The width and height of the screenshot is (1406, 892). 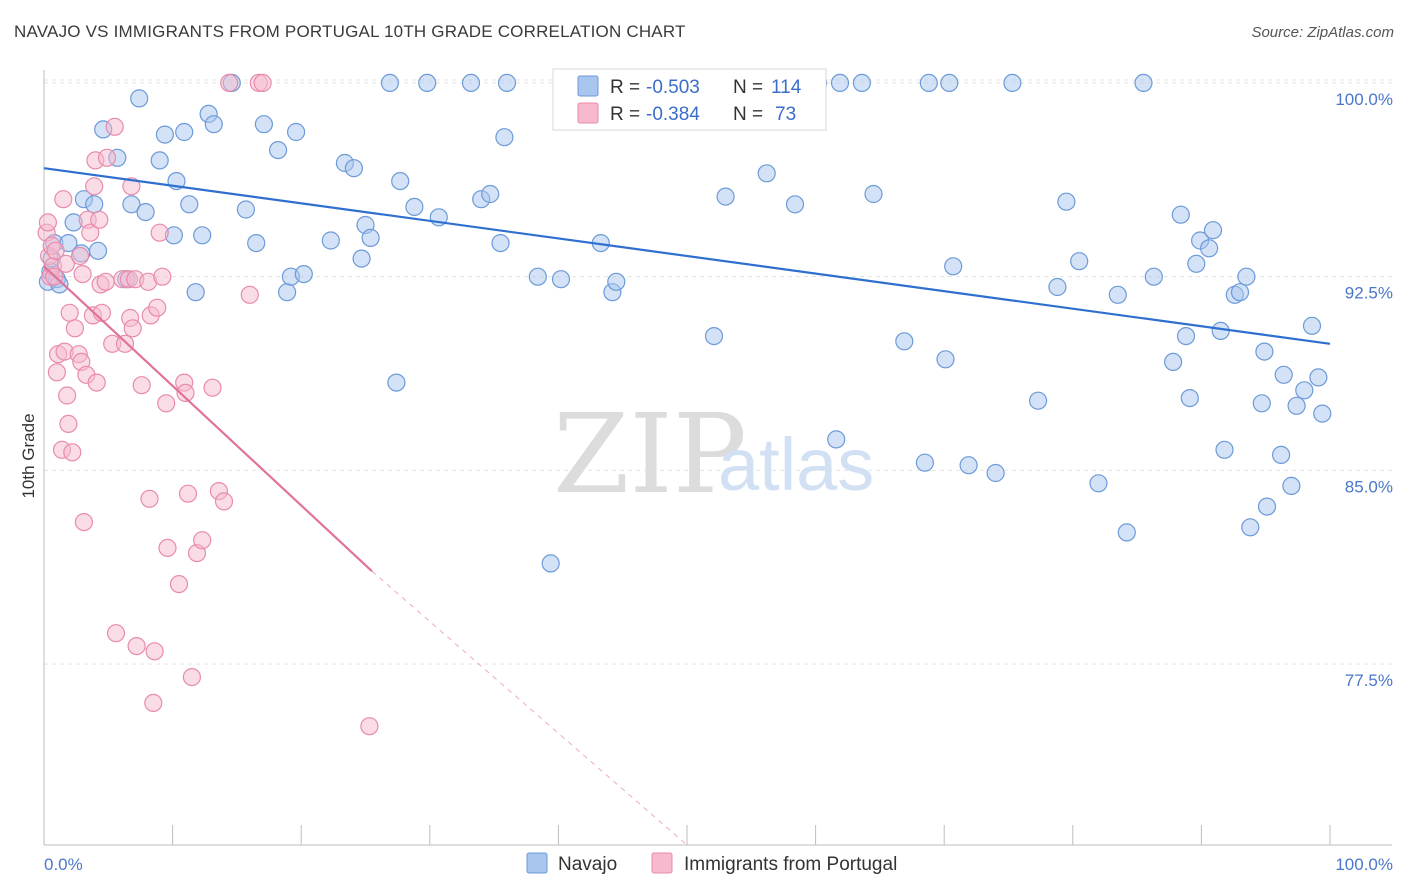 I want to click on bottom-legend-label-navajo: Navajo, so click(x=587, y=864).